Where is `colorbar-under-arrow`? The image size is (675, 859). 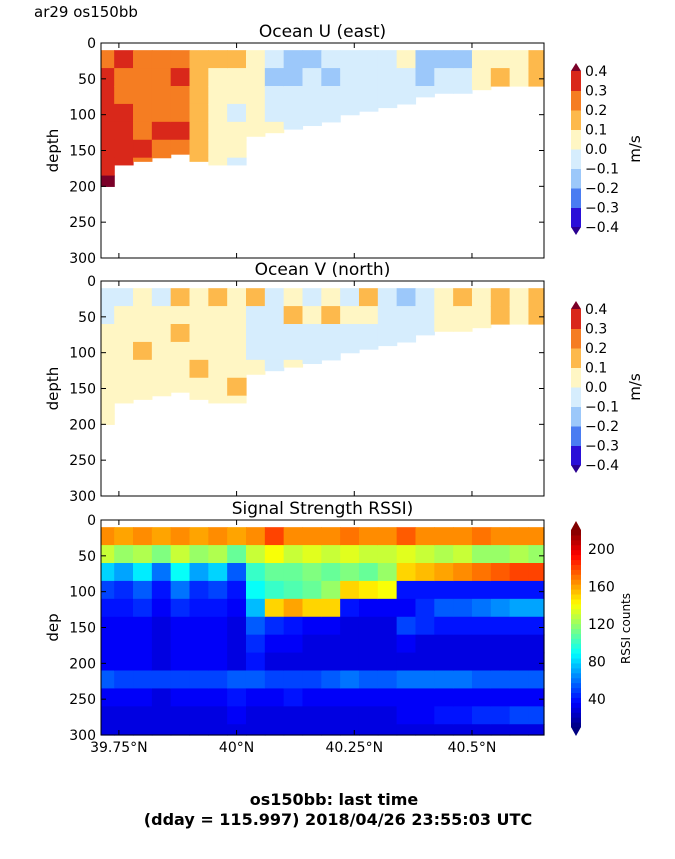
colorbar-under-arrow is located at coordinates (576, 731).